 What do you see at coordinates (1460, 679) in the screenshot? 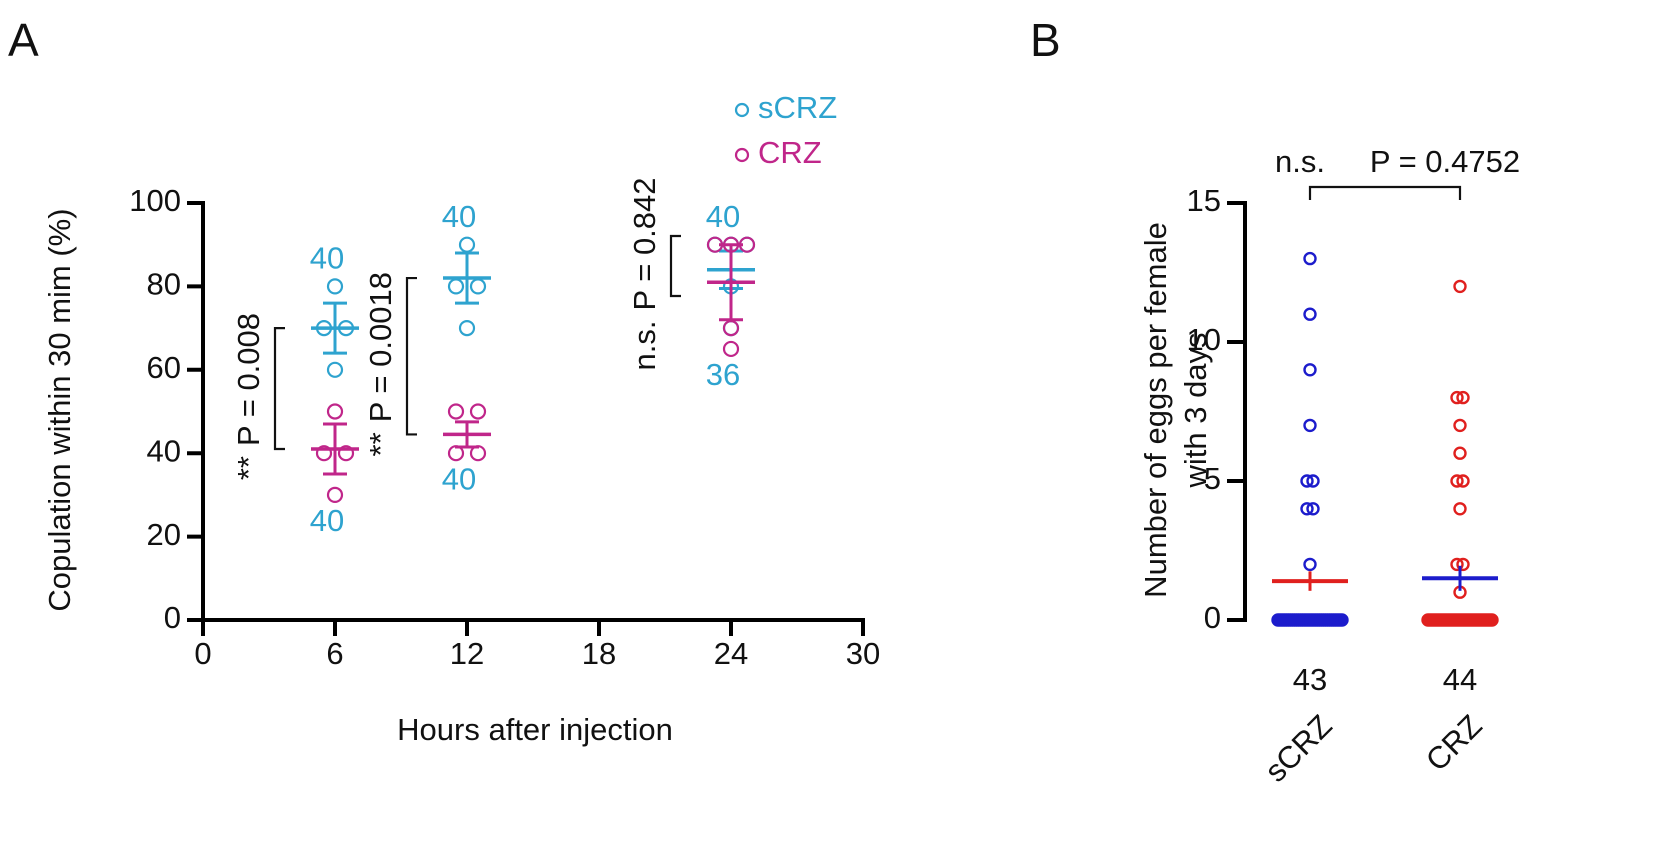
I see `n-label: 44` at bounding box center [1460, 679].